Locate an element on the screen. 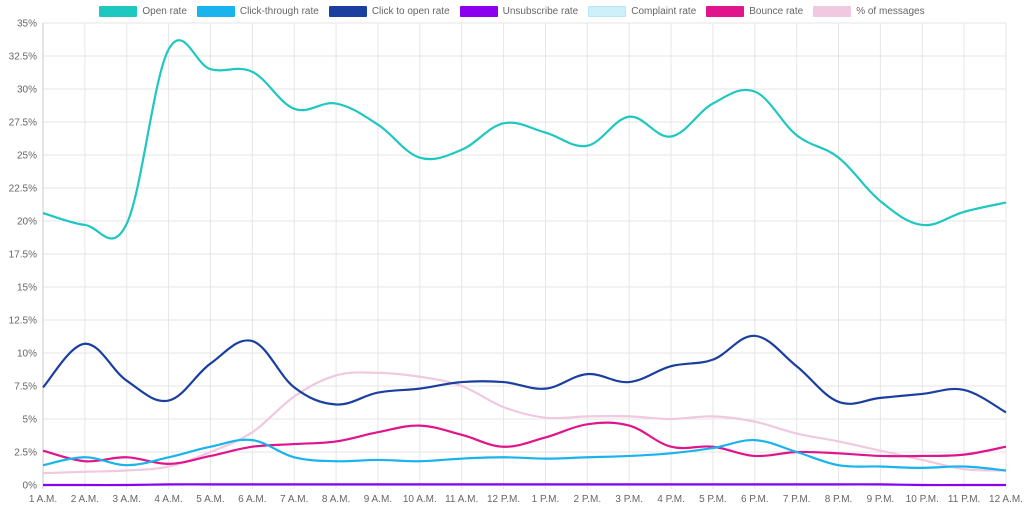 The image size is (1024, 514). x-tick-label: 8 A.M. is located at coordinates (336, 499).